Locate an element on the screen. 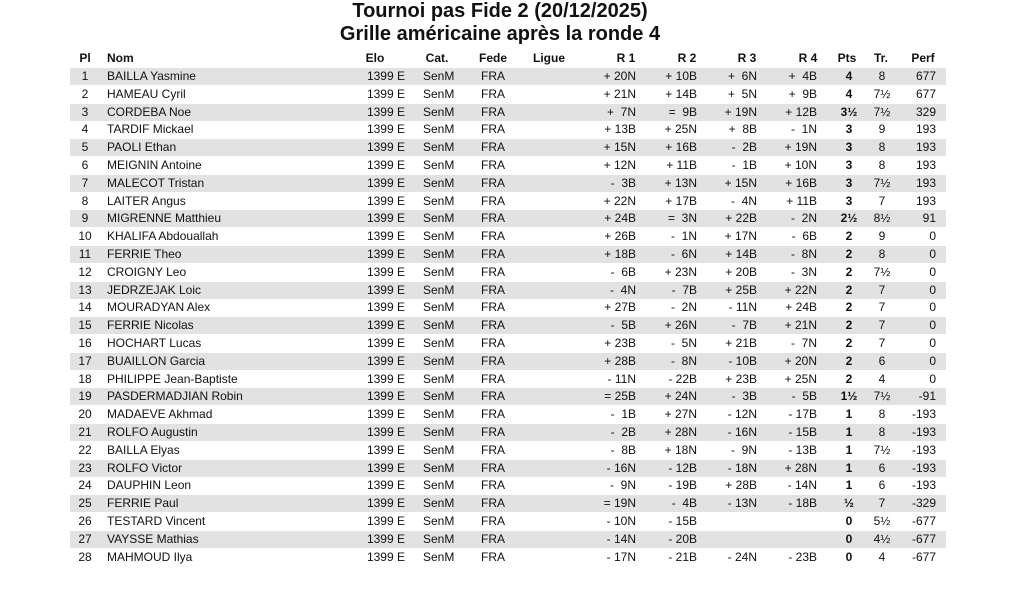  table-cell: VAYSSE Mathias is located at coordinates (153, 538).